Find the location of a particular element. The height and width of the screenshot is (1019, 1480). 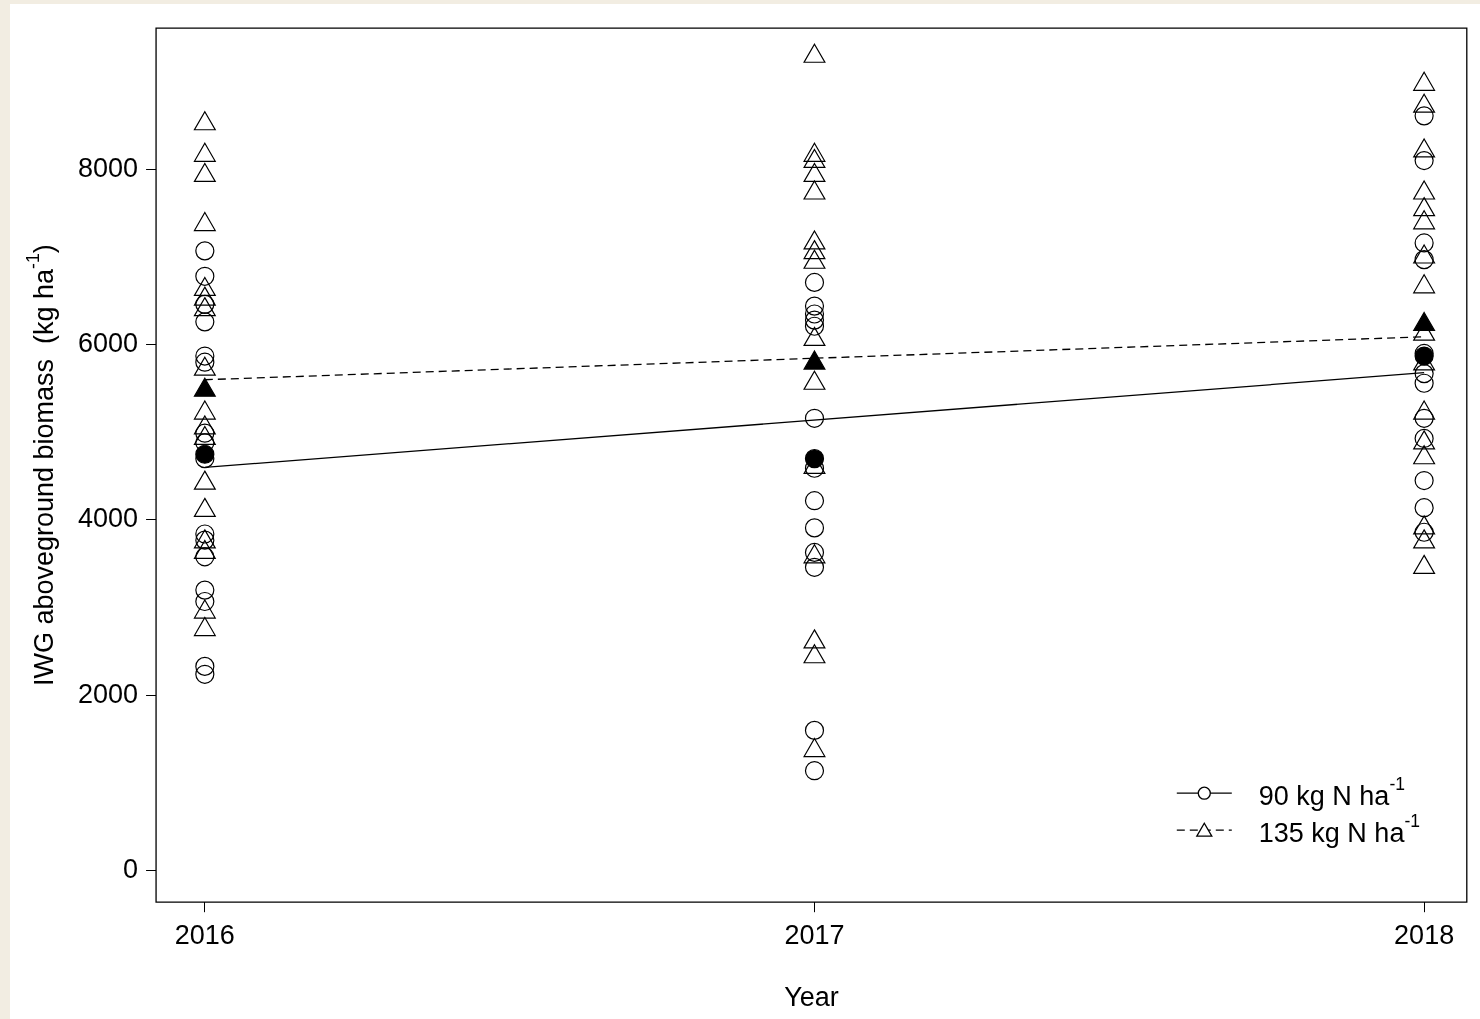

y-tick-label: 6000 is located at coordinates (108, 343).